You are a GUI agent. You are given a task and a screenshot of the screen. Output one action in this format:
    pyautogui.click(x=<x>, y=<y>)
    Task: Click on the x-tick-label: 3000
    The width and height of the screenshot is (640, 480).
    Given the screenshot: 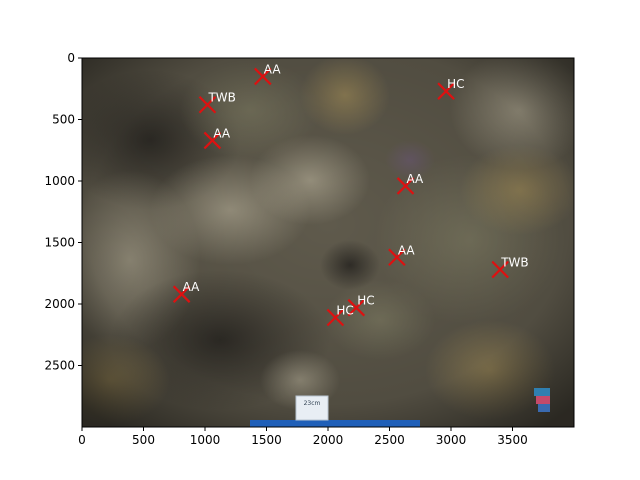 What is the action you would take?
    pyautogui.click(x=451, y=440)
    